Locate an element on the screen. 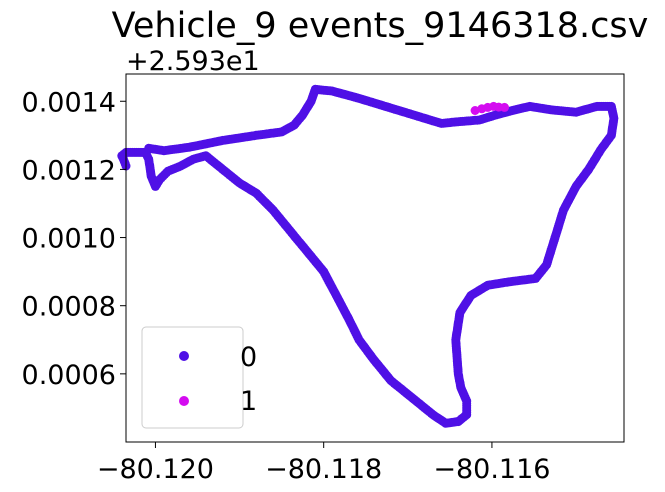 The width and height of the screenshot is (665, 492). legend: 0 1 is located at coordinates (199, 377).